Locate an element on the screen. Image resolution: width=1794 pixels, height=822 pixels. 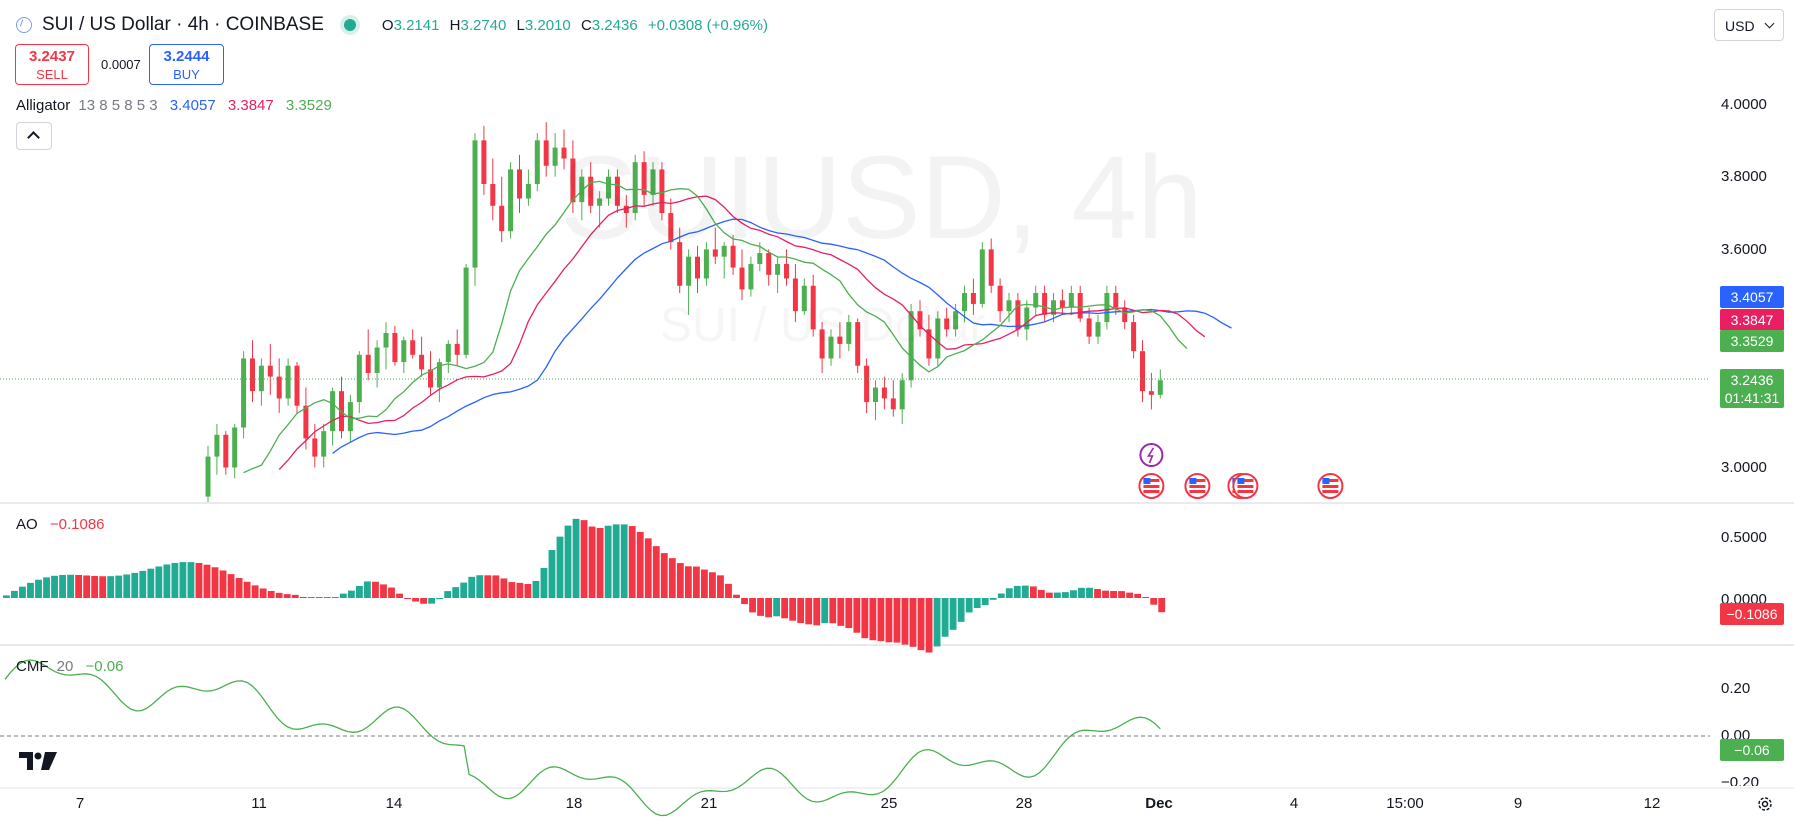
symbol-icon is located at coordinates (24, 25).